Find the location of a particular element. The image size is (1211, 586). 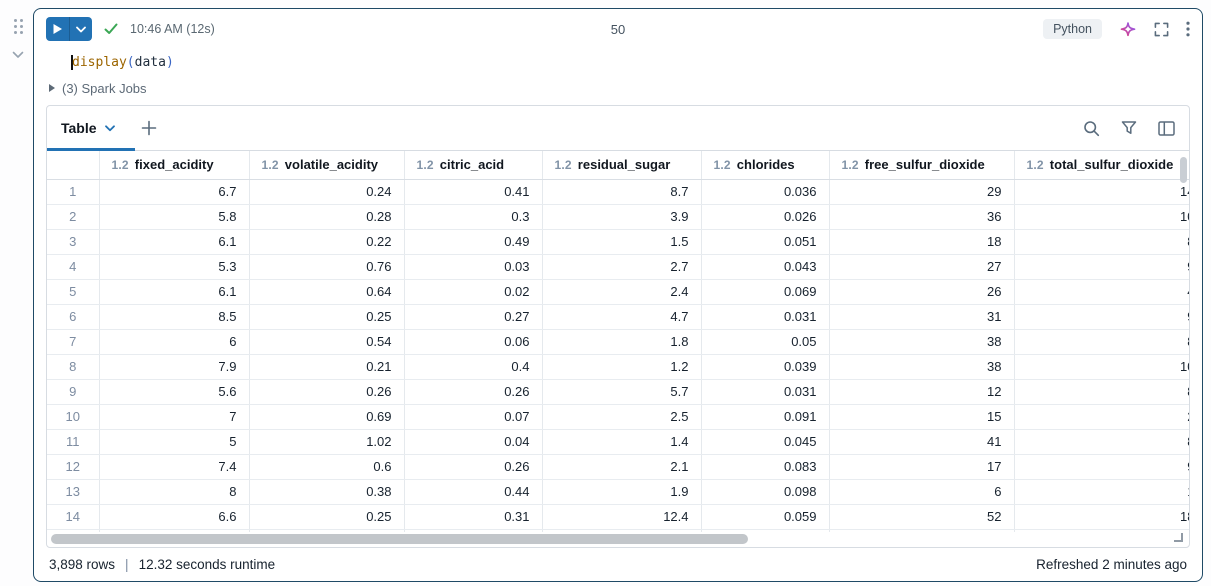

table-cell: 26 is located at coordinates (922, 292).